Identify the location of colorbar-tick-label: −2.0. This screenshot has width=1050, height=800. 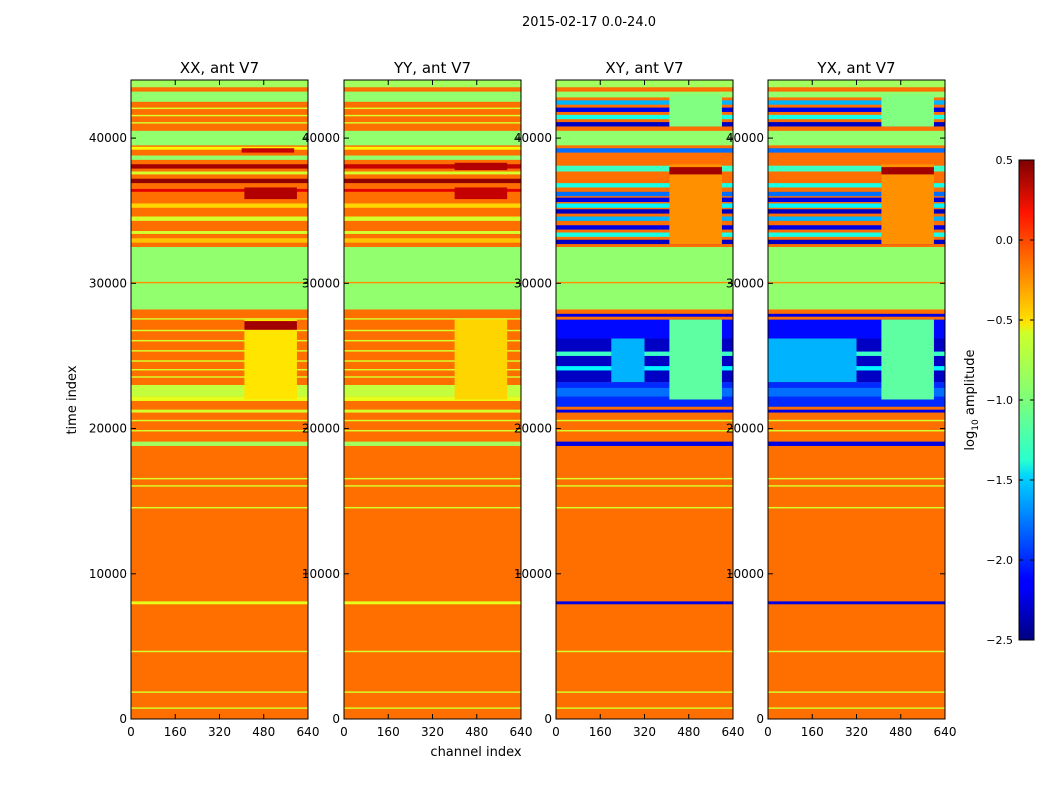
(999, 560).